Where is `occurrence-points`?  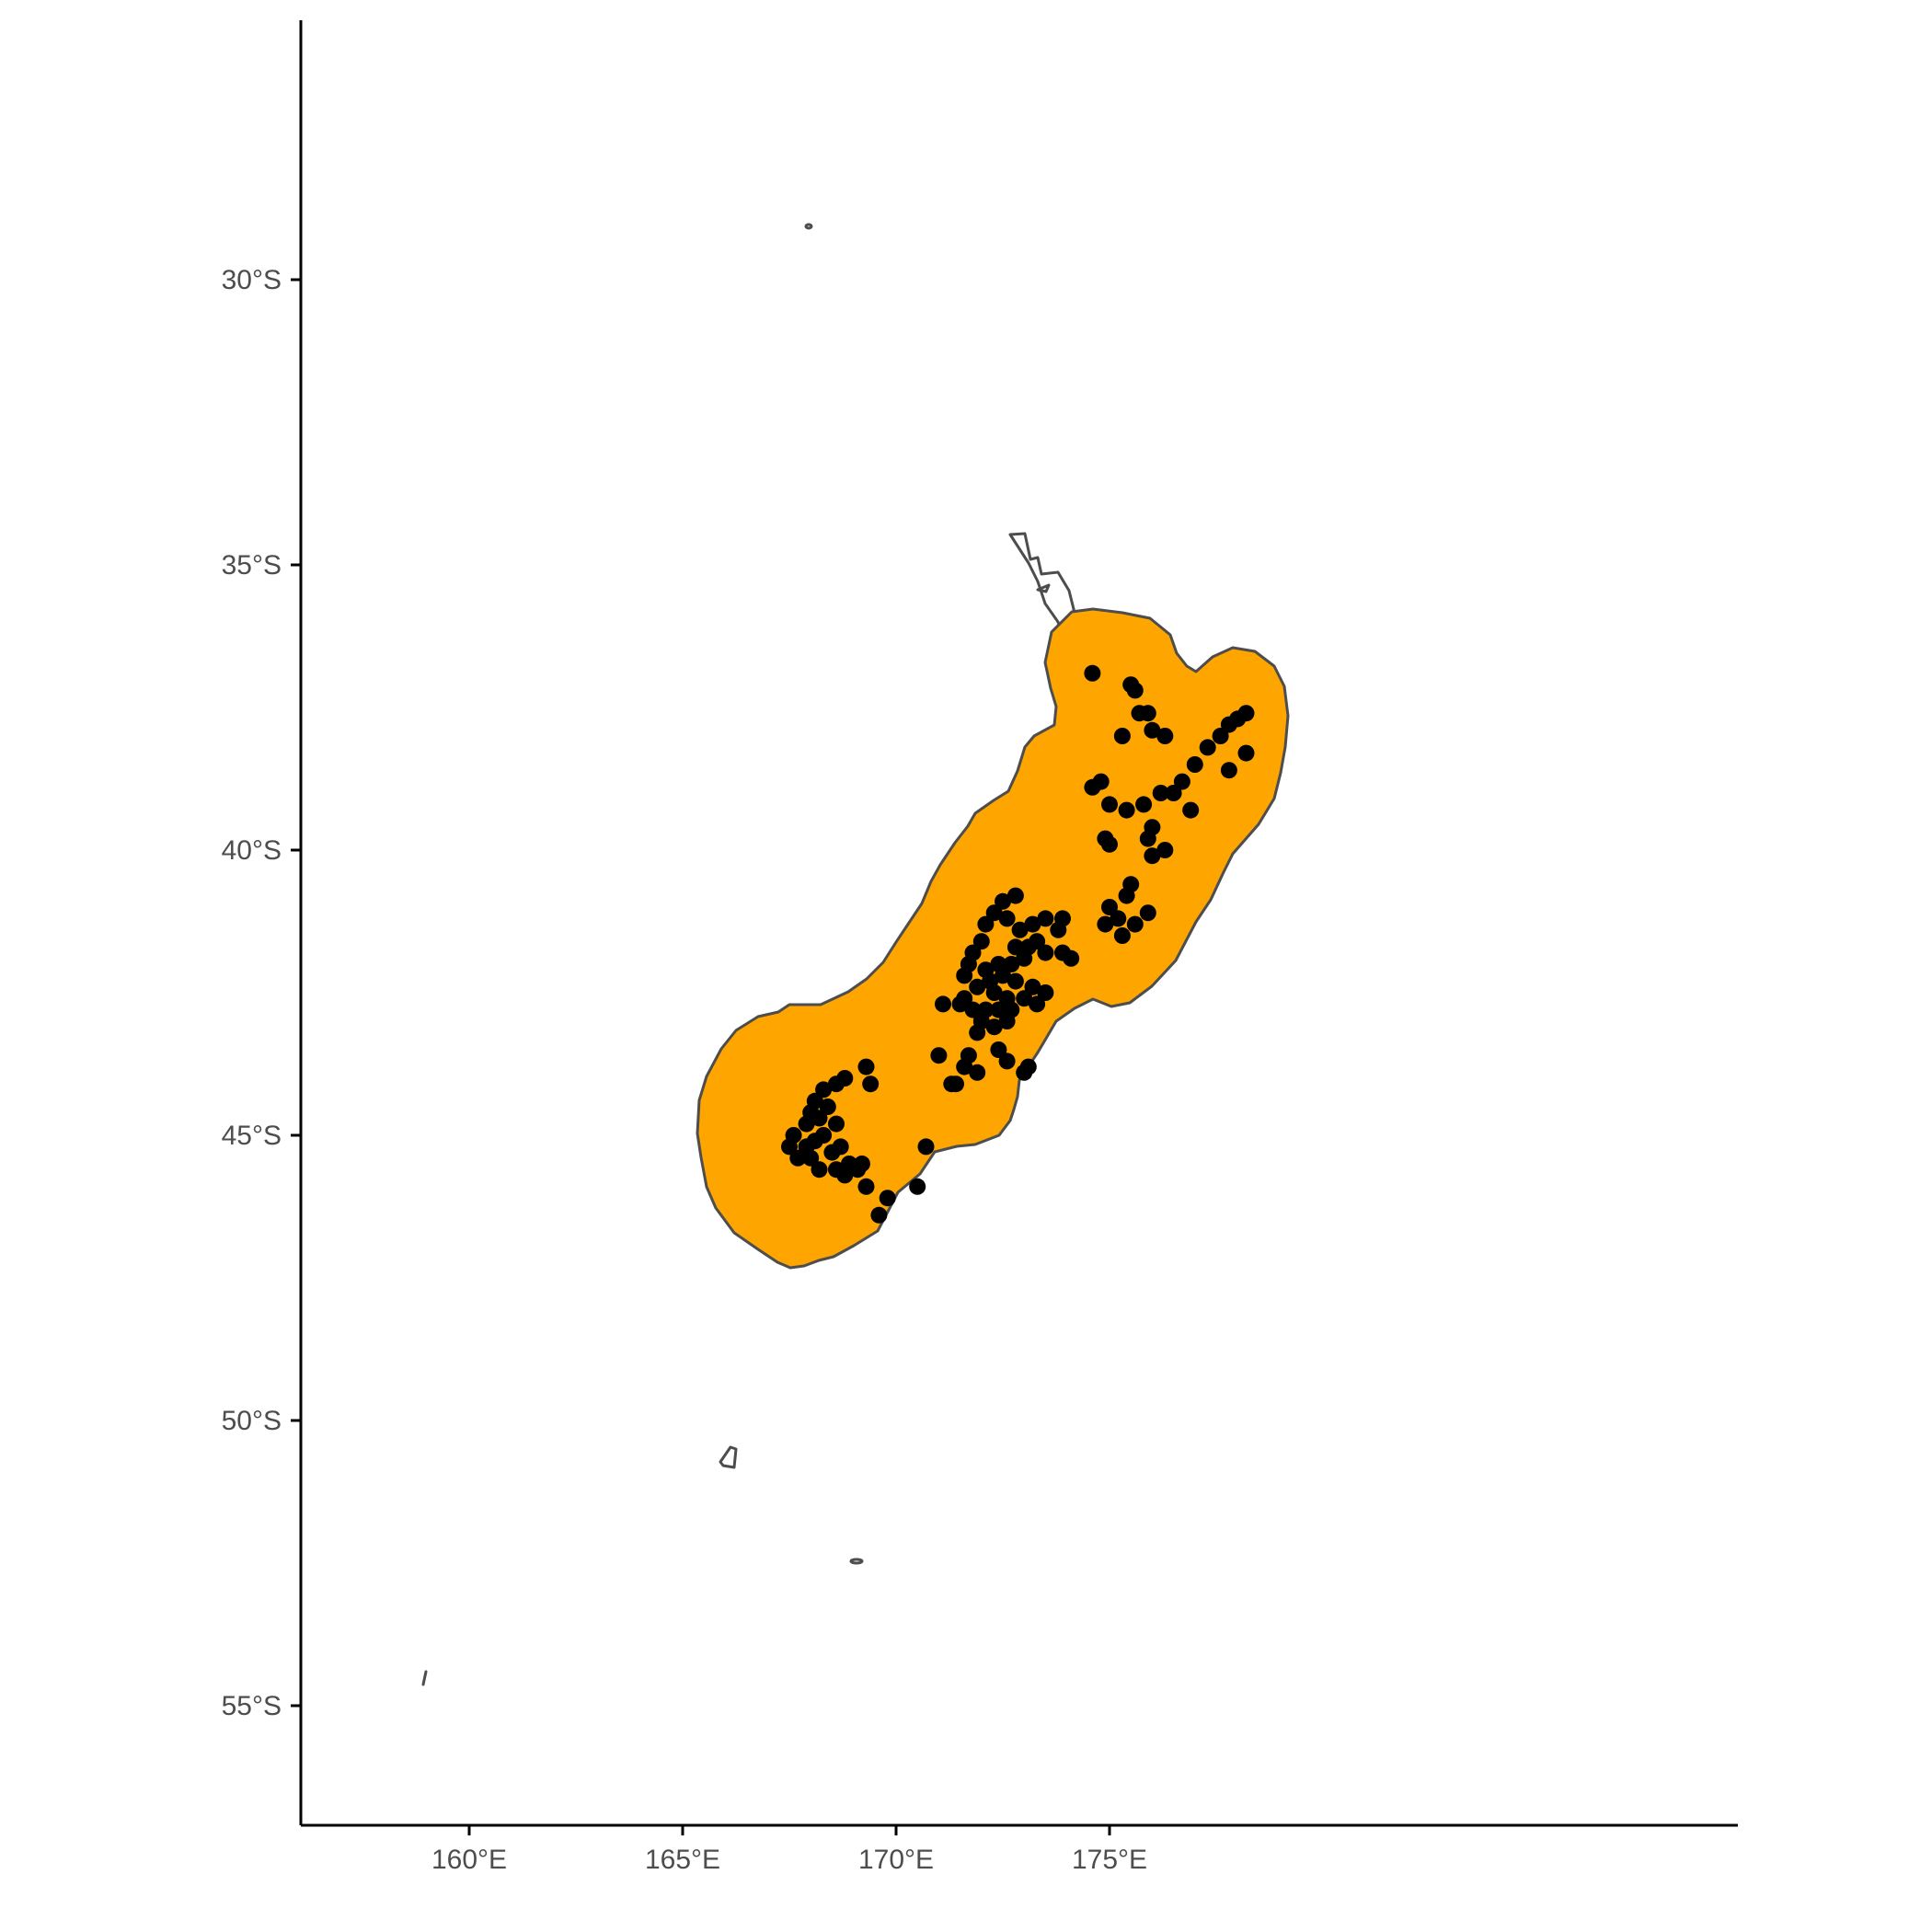
occurrence-points is located at coordinates (1018, 944).